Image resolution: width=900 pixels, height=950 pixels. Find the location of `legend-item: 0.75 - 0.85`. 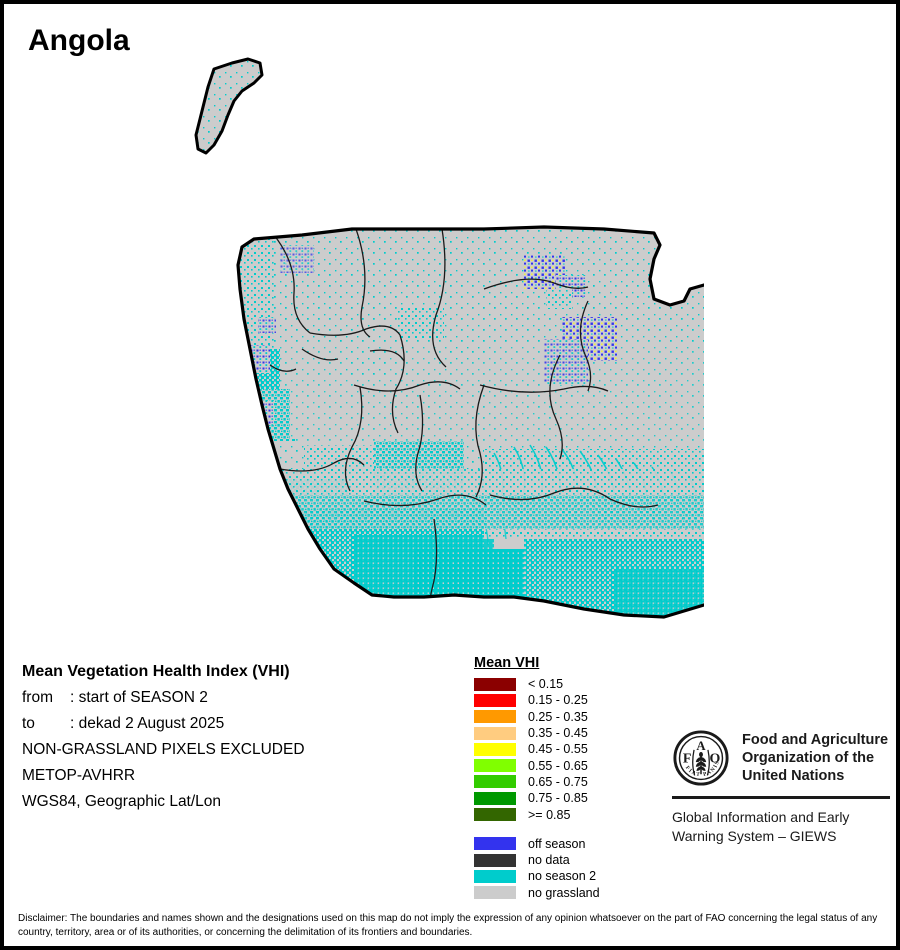

legend-item: 0.75 - 0.85 is located at coordinates (564, 798).